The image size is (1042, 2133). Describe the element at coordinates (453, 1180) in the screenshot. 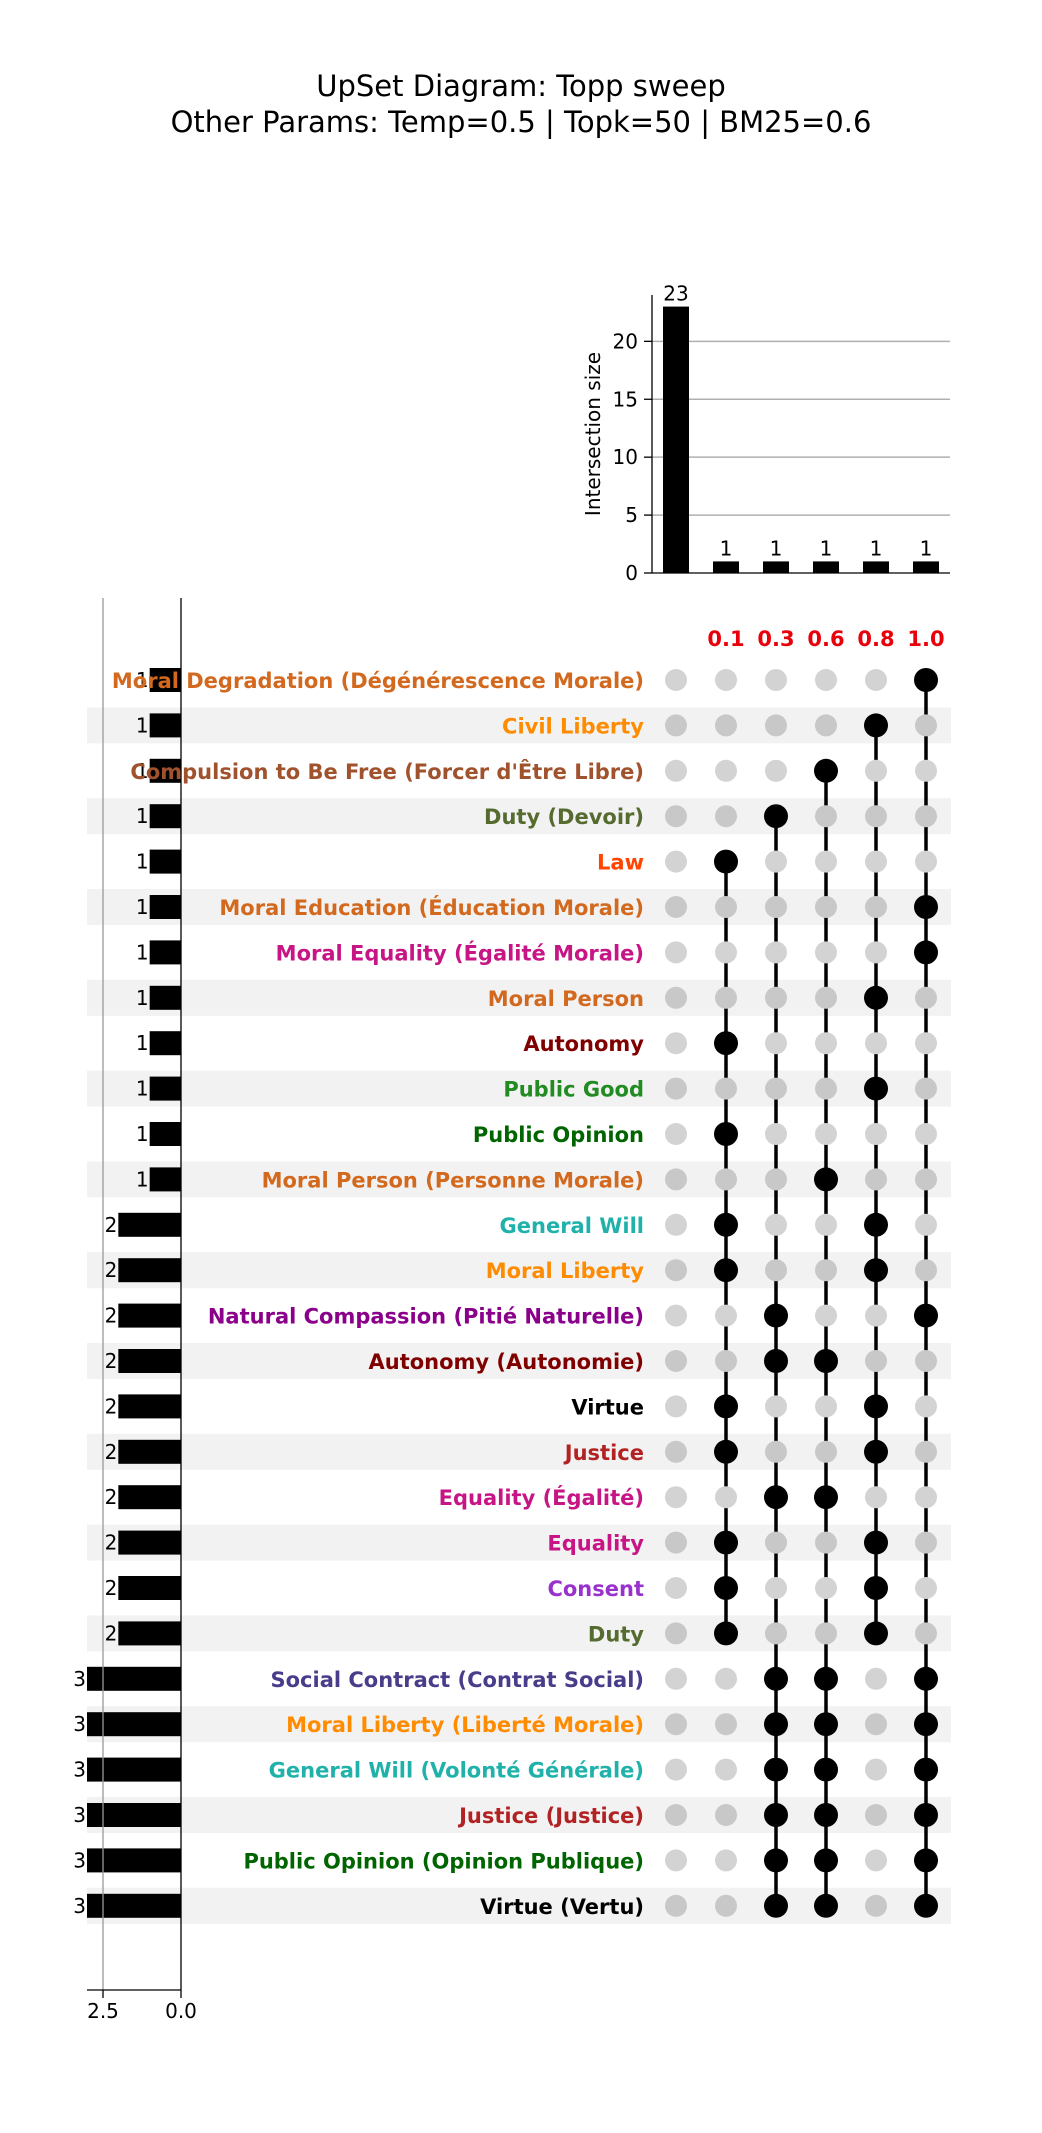

I see `element-label: Moral Person (Personne Morale)` at that location.